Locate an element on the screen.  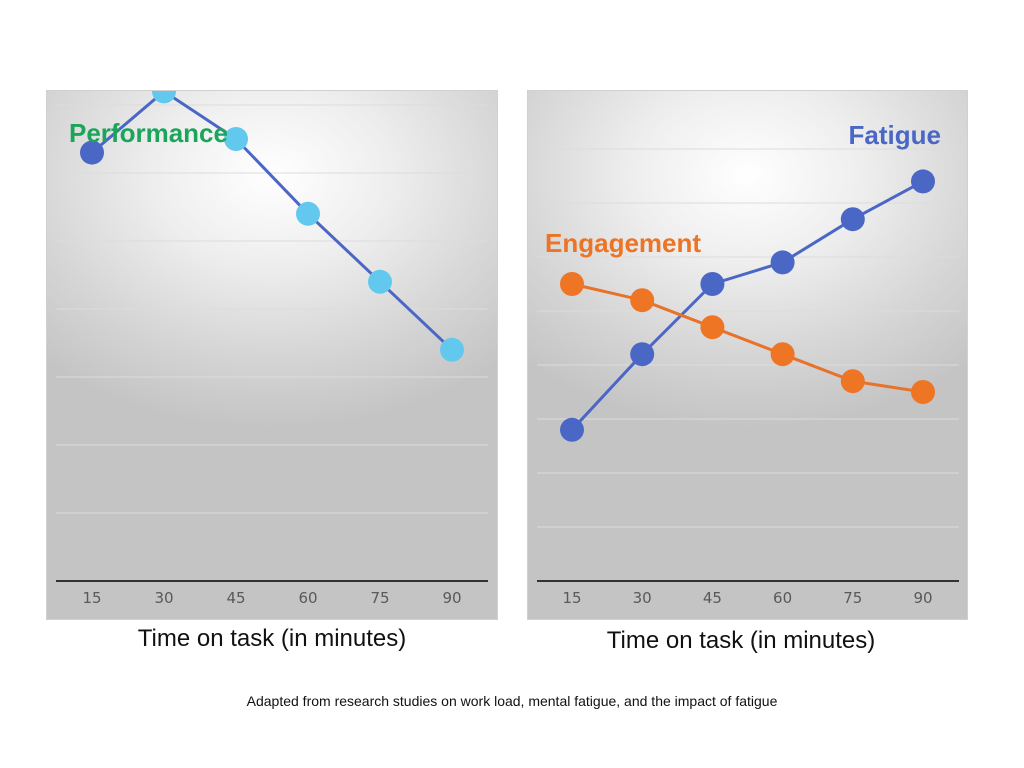
performance-series is located at coordinates (272, 226).